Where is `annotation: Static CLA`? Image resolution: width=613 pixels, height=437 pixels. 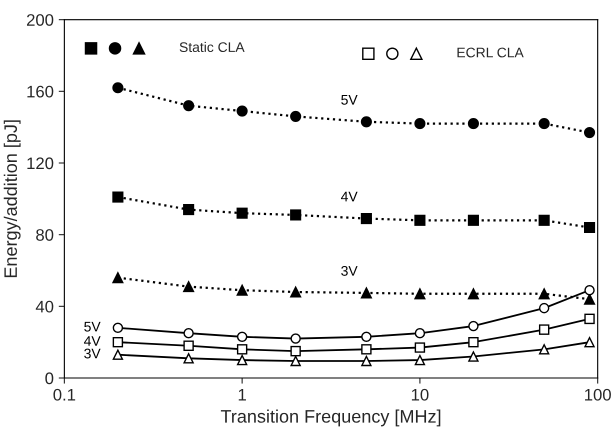
annotation: Static CLA is located at coordinates (212, 47).